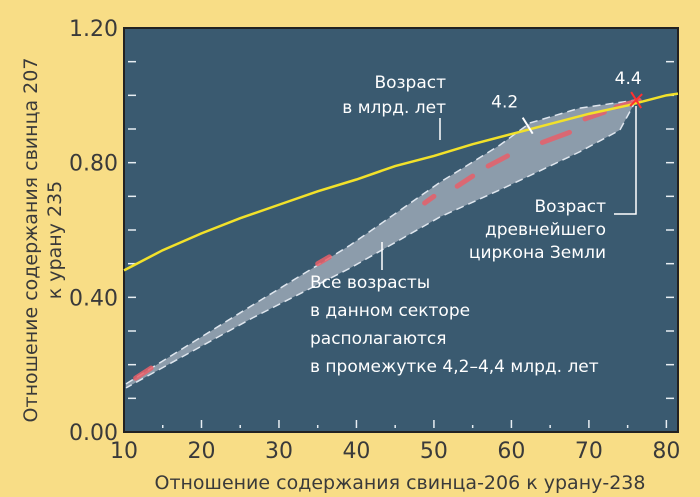 The image size is (700, 497). What do you see at coordinates (55, 240) in the screenshot?
I see `y-axis-label-line-2: к урану 235` at bounding box center [55, 240].